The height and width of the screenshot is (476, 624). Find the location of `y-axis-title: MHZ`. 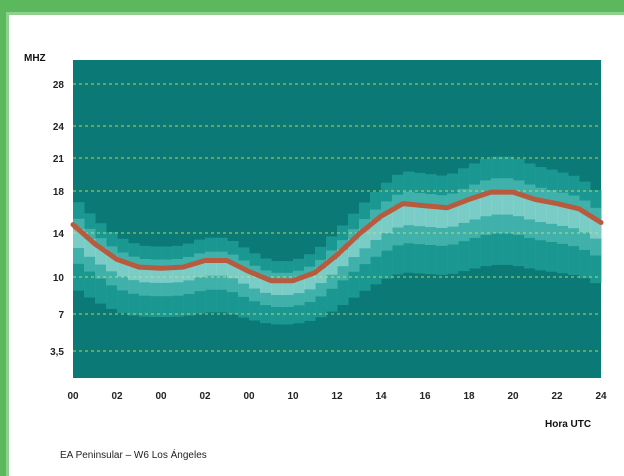

y-axis-title: MHZ is located at coordinates (35, 58).